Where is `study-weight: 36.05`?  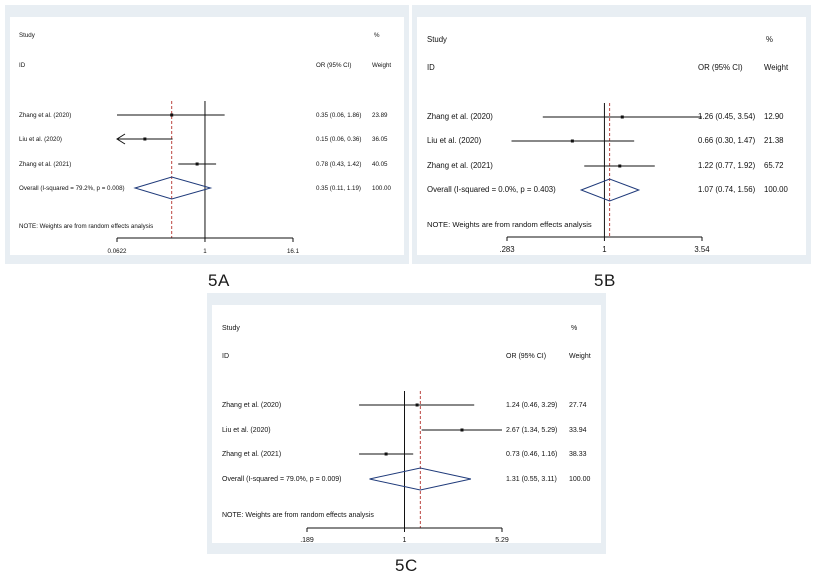 study-weight: 36.05 is located at coordinates (380, 139).